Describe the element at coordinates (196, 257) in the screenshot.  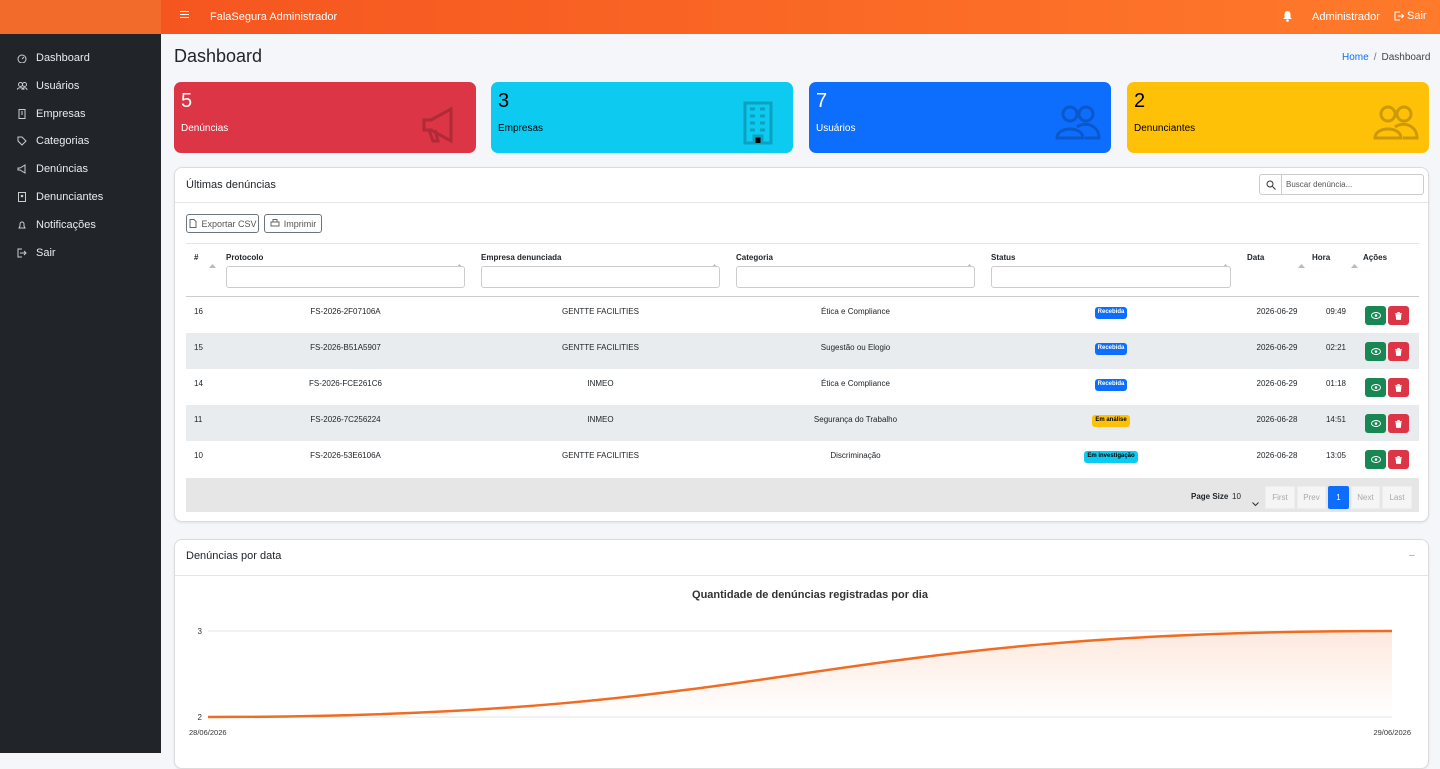
I see `column-header: #` at that location.